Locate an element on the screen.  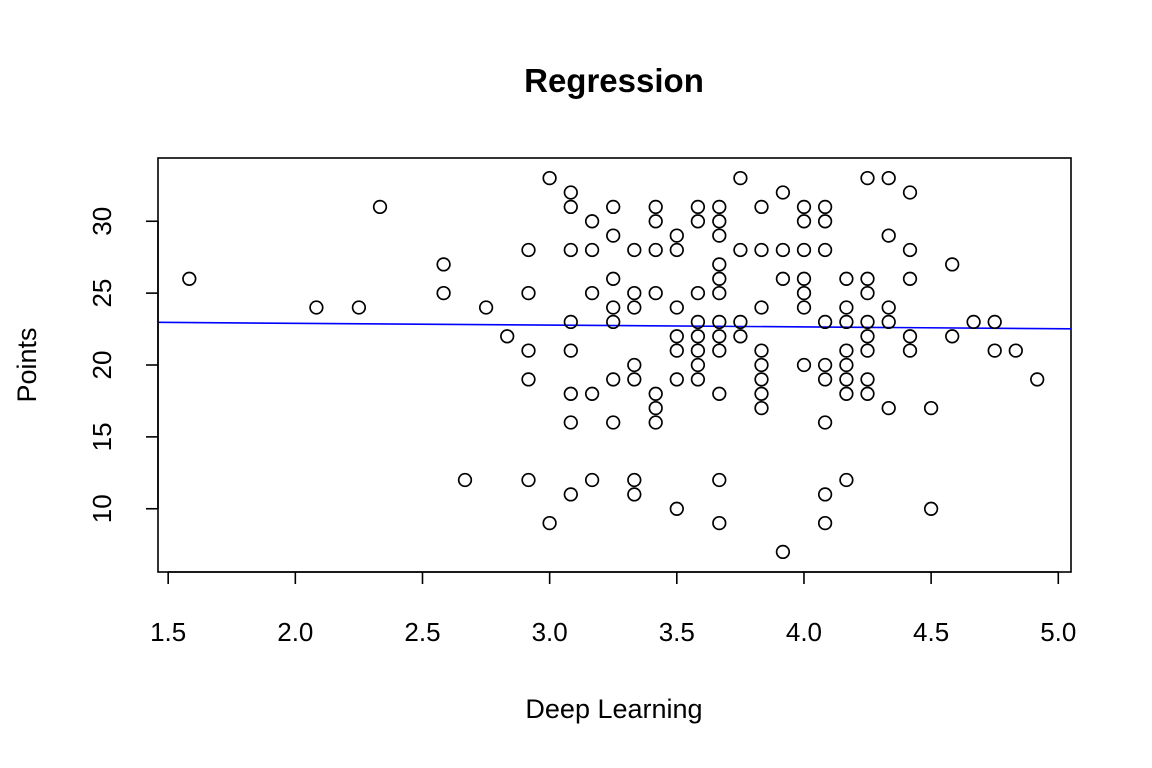
x-tick-label: 1.5 is located at coordinates (168, 632).